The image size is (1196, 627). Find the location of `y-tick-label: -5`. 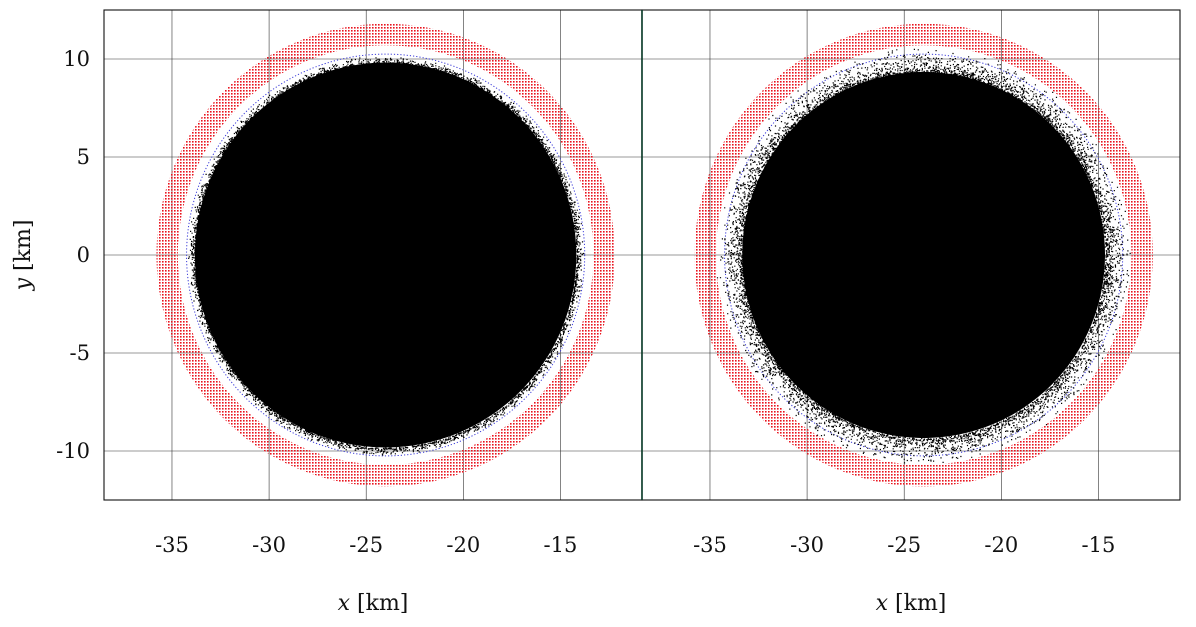

y-tick-label: -5 is located at coordinates (80, 353).